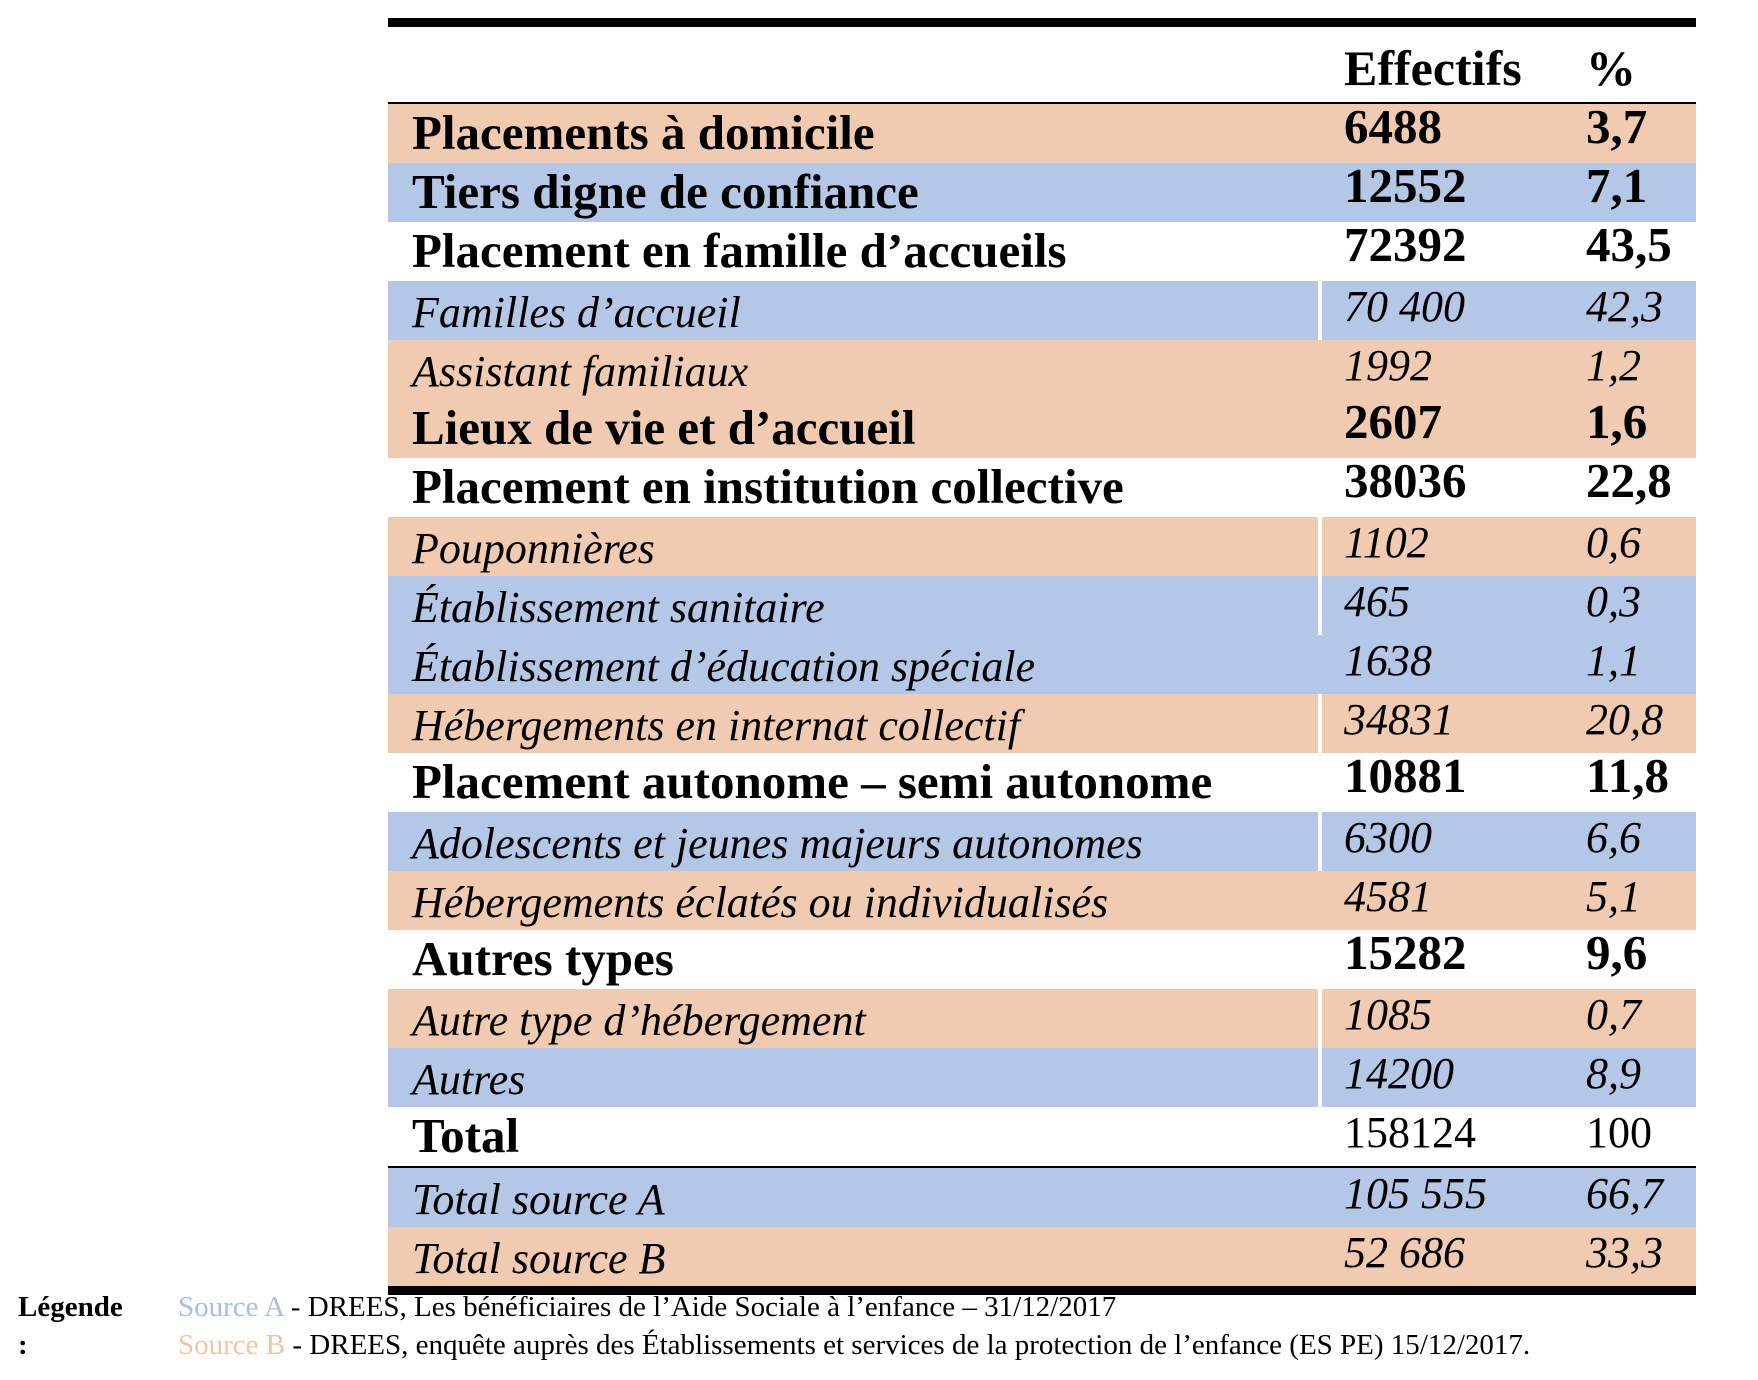 The height and width of the screenshot is (1380, 1758). What do you see at coordinates (1042, 1197) in the screenshot?
I see `table-row: Total source A 105 555 66,7` at bounding box center [1042, 1197].